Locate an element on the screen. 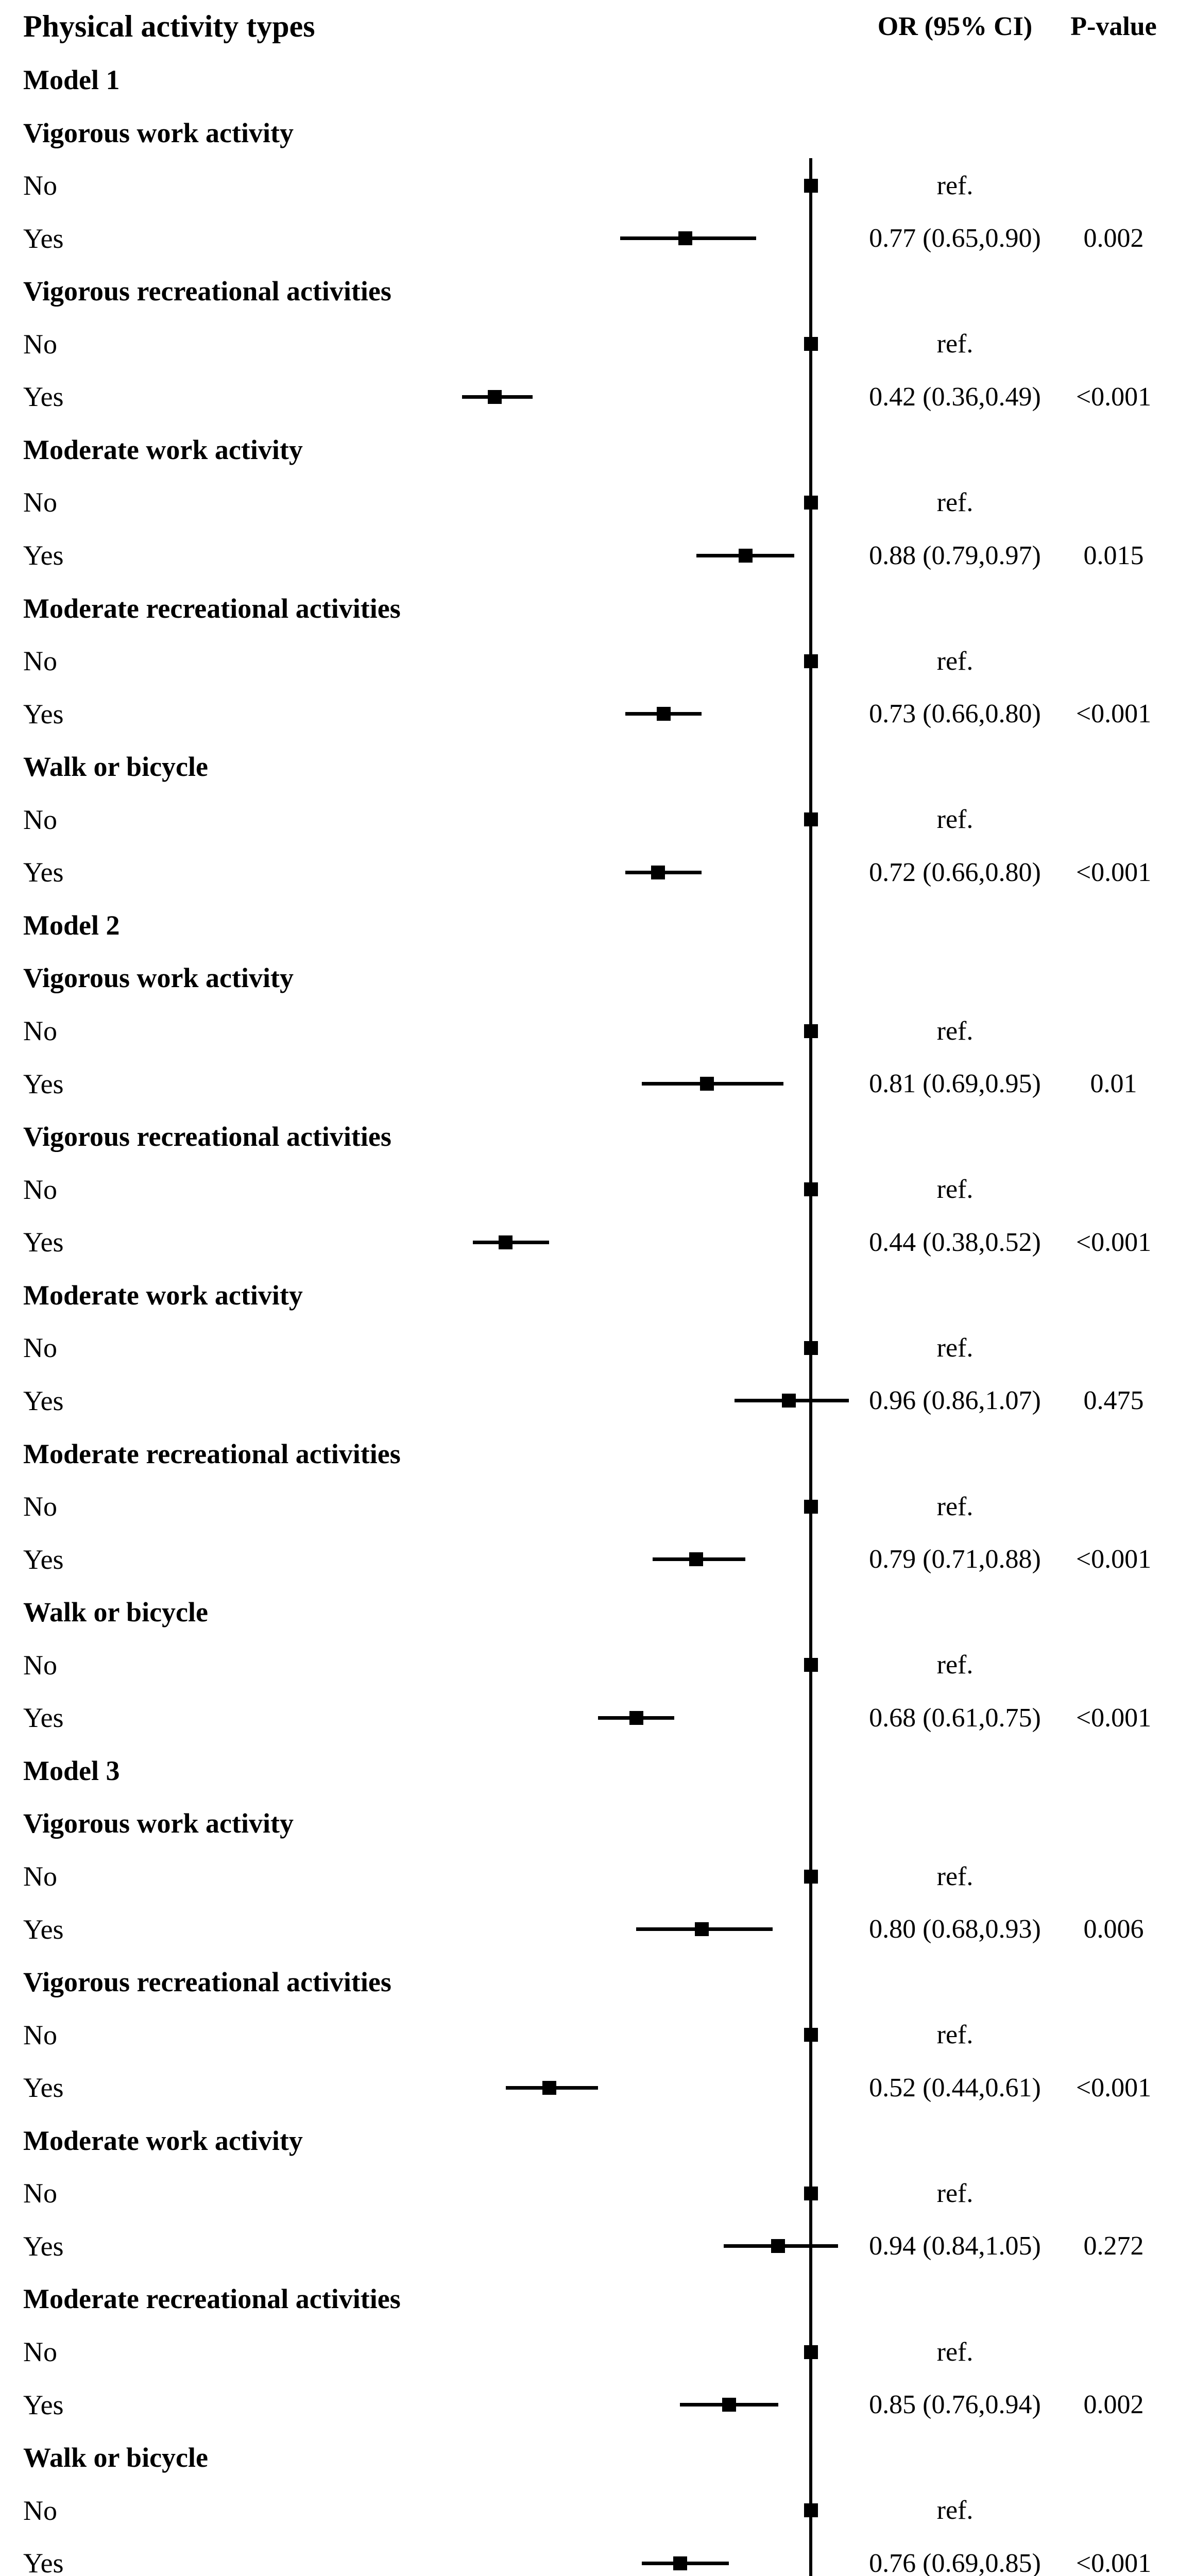  or-column-header: OR (95% CI) is located at coordinates (955, 26).